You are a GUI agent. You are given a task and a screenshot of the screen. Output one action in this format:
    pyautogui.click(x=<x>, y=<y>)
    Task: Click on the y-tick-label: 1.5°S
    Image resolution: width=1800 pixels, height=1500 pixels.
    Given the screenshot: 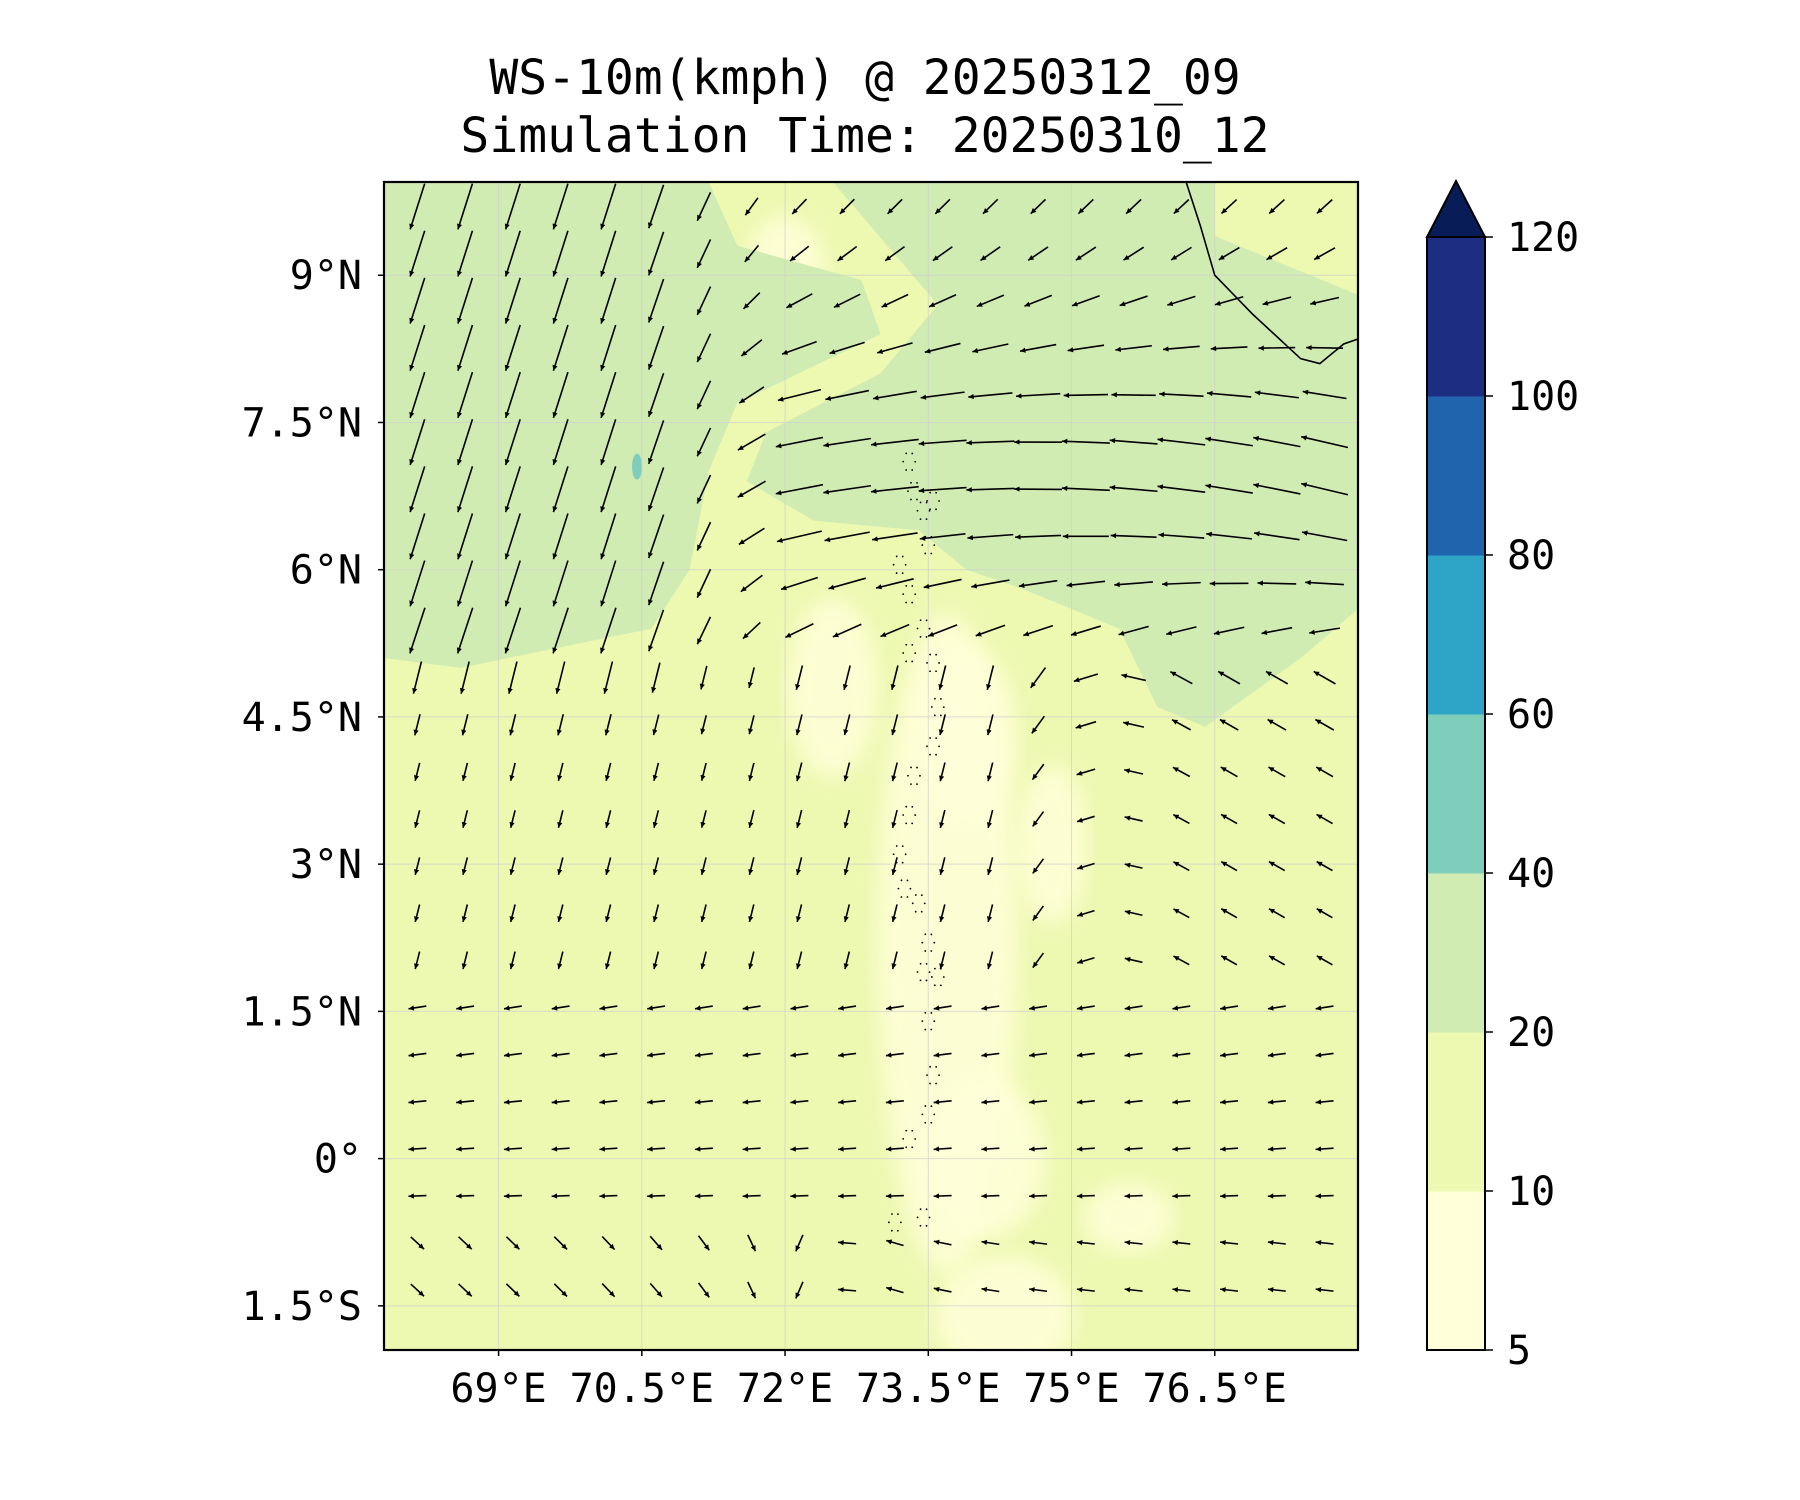 What is the action you would take?
    pyautogui.click(x=302, y=1307)
    